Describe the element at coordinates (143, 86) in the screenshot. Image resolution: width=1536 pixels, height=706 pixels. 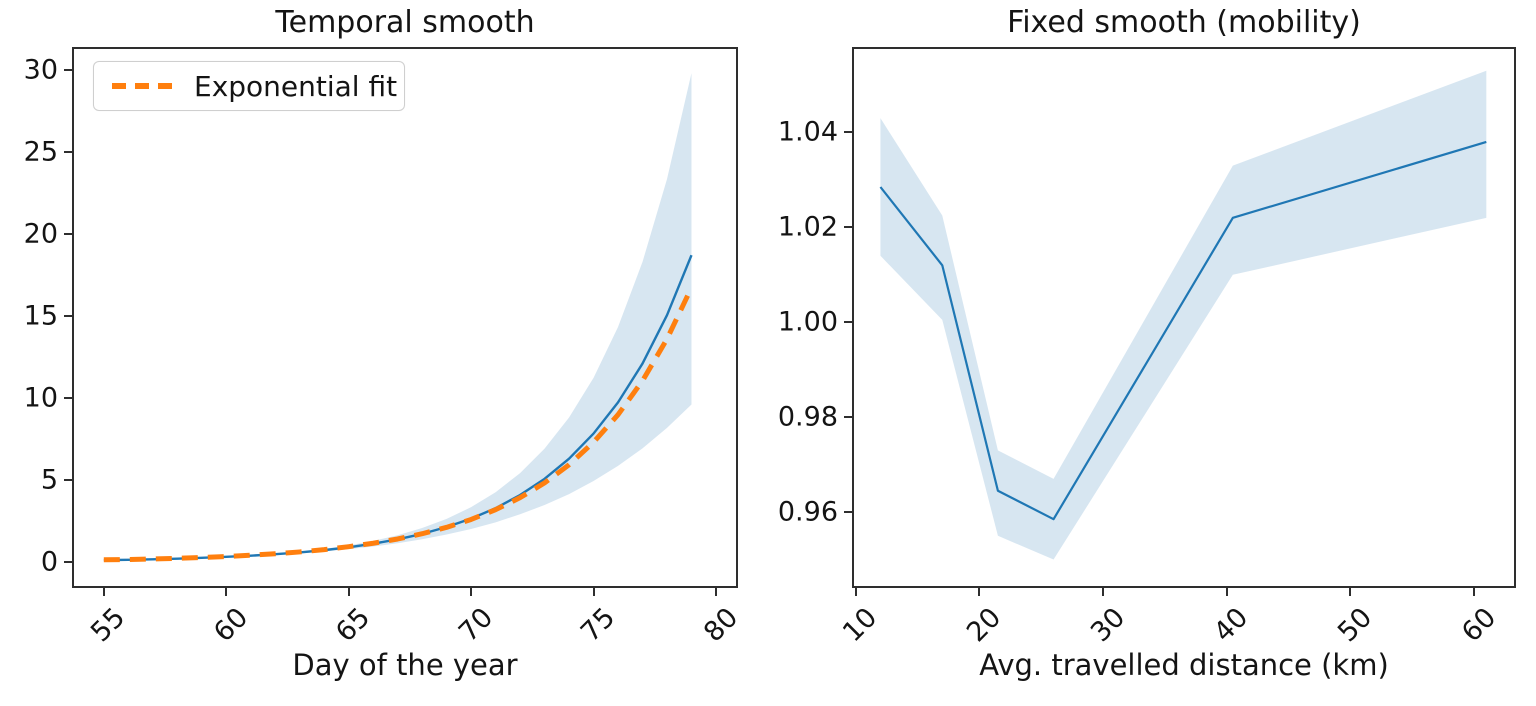
I see `dashed-line-sample-icon` at that location.